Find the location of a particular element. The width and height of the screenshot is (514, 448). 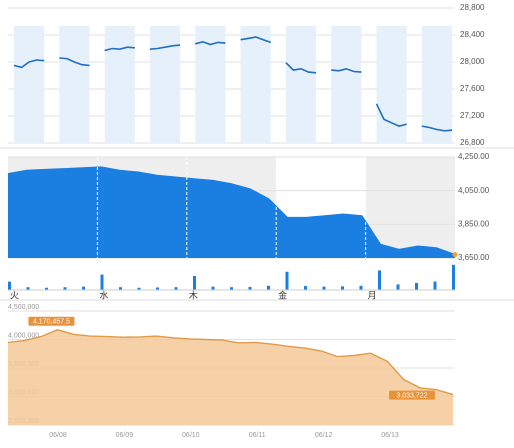

annotation: 4,170,457.5 is located at coordinates (51, 322).